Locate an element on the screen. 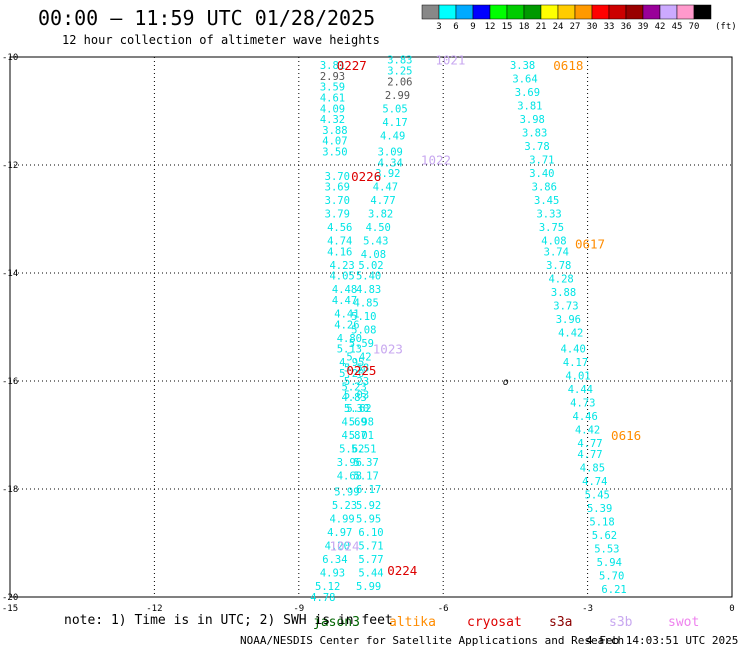 This screenshot has width=740, height=650. chart-title: 00:00 – 11:59 UTC 01/28/2025 is located at coordinates (207, 18).